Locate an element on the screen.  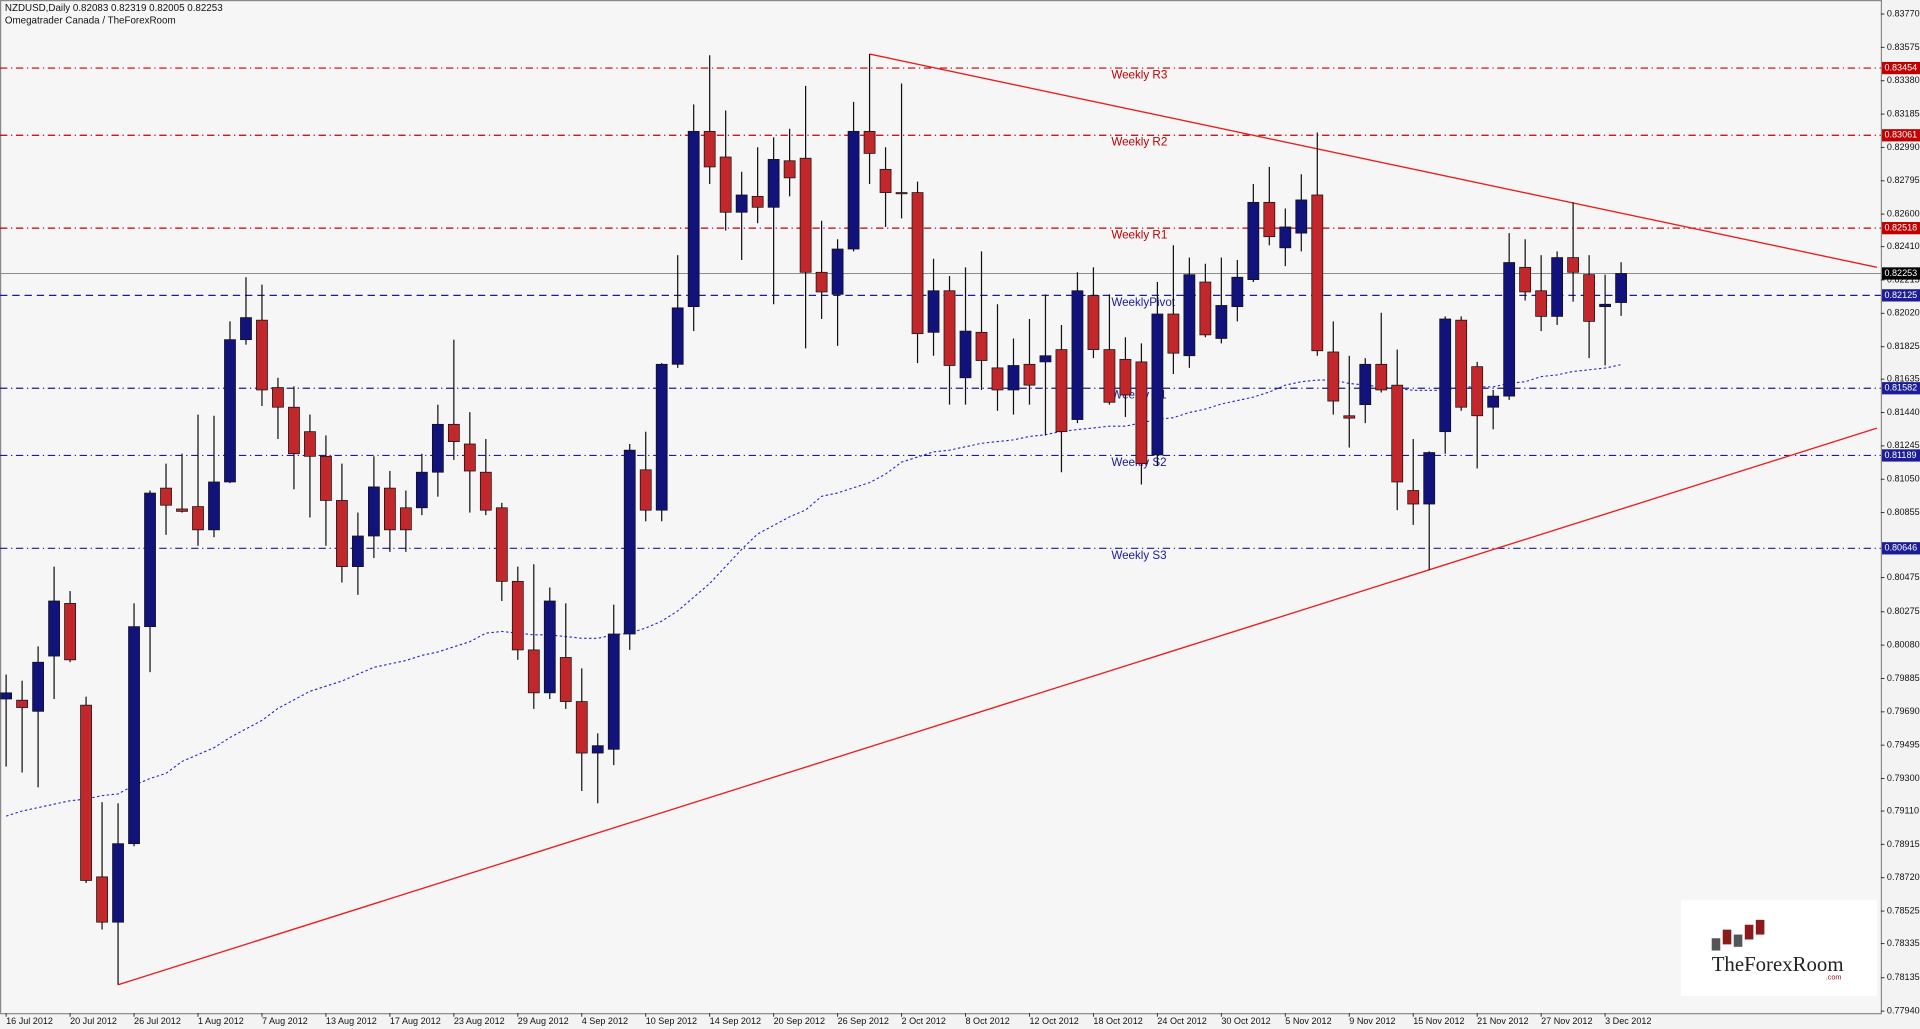
y-tick-label: 0.78335 is located at coordinates (1903, 943).